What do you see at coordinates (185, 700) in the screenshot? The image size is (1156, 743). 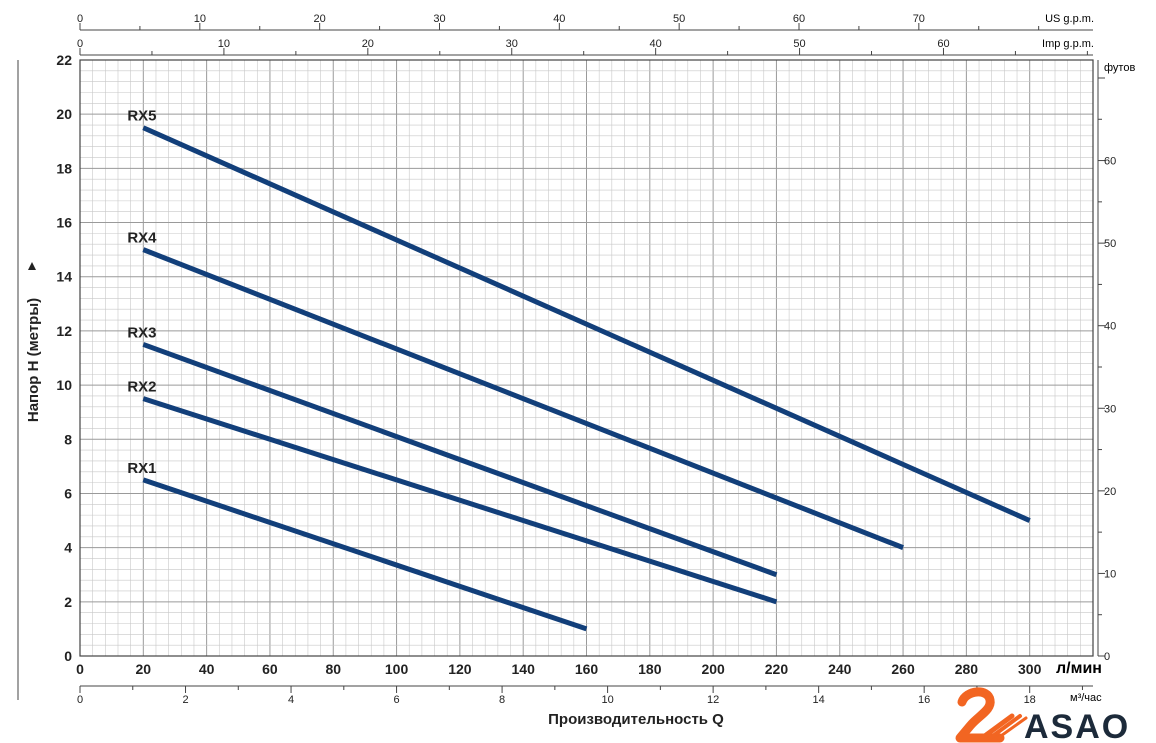 I see `m3h-tick-label: 2` at bounding box center [185, 700].